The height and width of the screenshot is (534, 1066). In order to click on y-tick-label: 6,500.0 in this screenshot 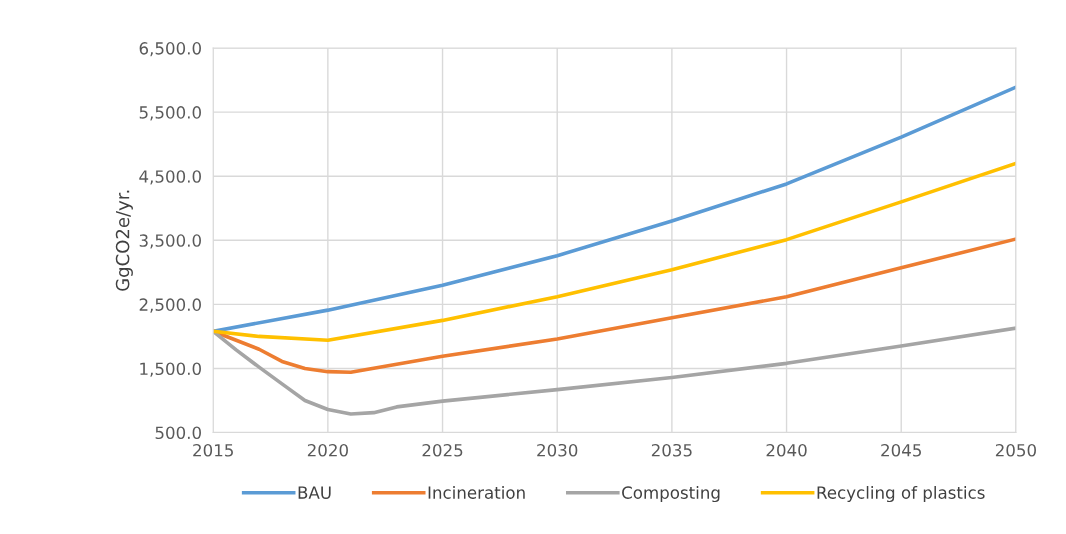, I will do `click(170, 49)`.